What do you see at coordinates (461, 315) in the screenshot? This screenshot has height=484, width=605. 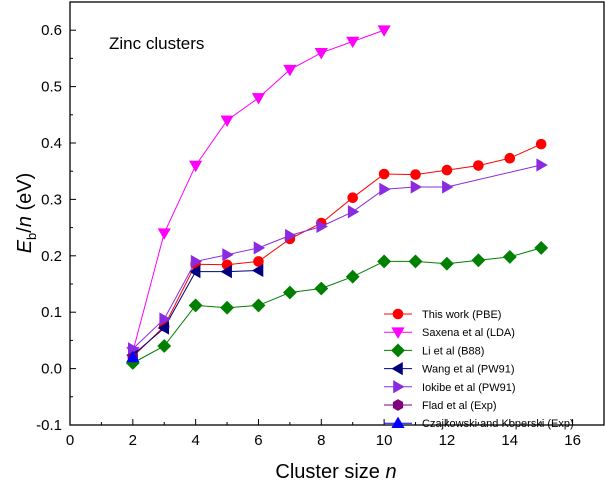 I see `legend-entry: This work (PBE)` at bounding box center [461, 315].